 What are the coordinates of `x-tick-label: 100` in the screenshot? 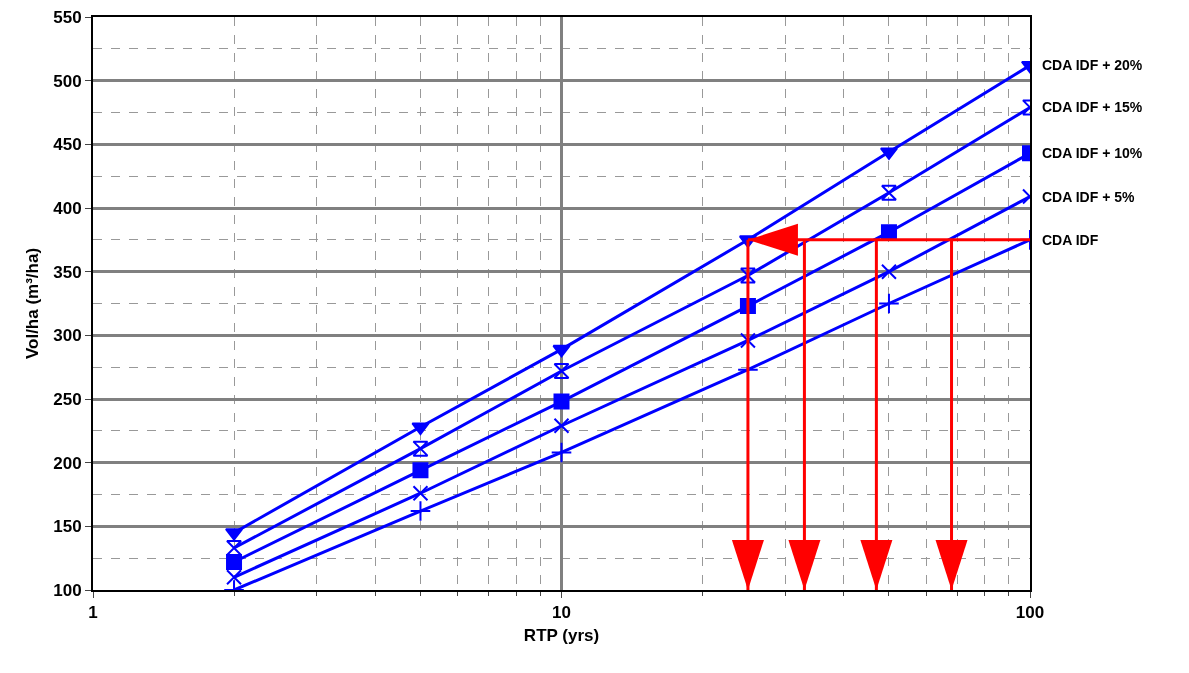 It's located at (1030, 613).